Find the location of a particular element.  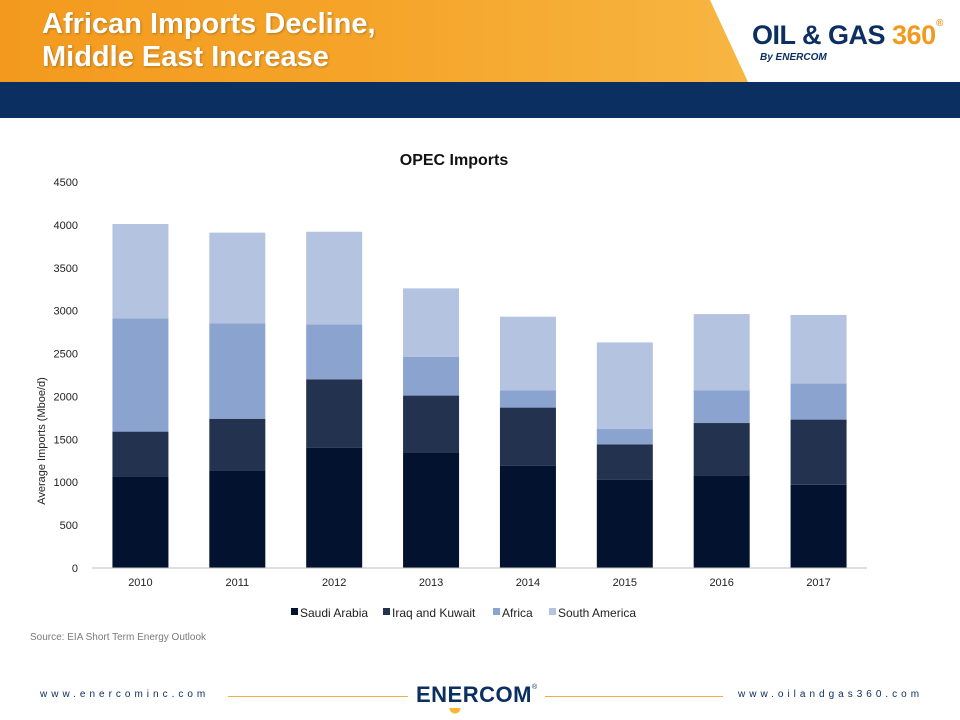

y-tick-label: 500 is located at coordinates (69, 526).